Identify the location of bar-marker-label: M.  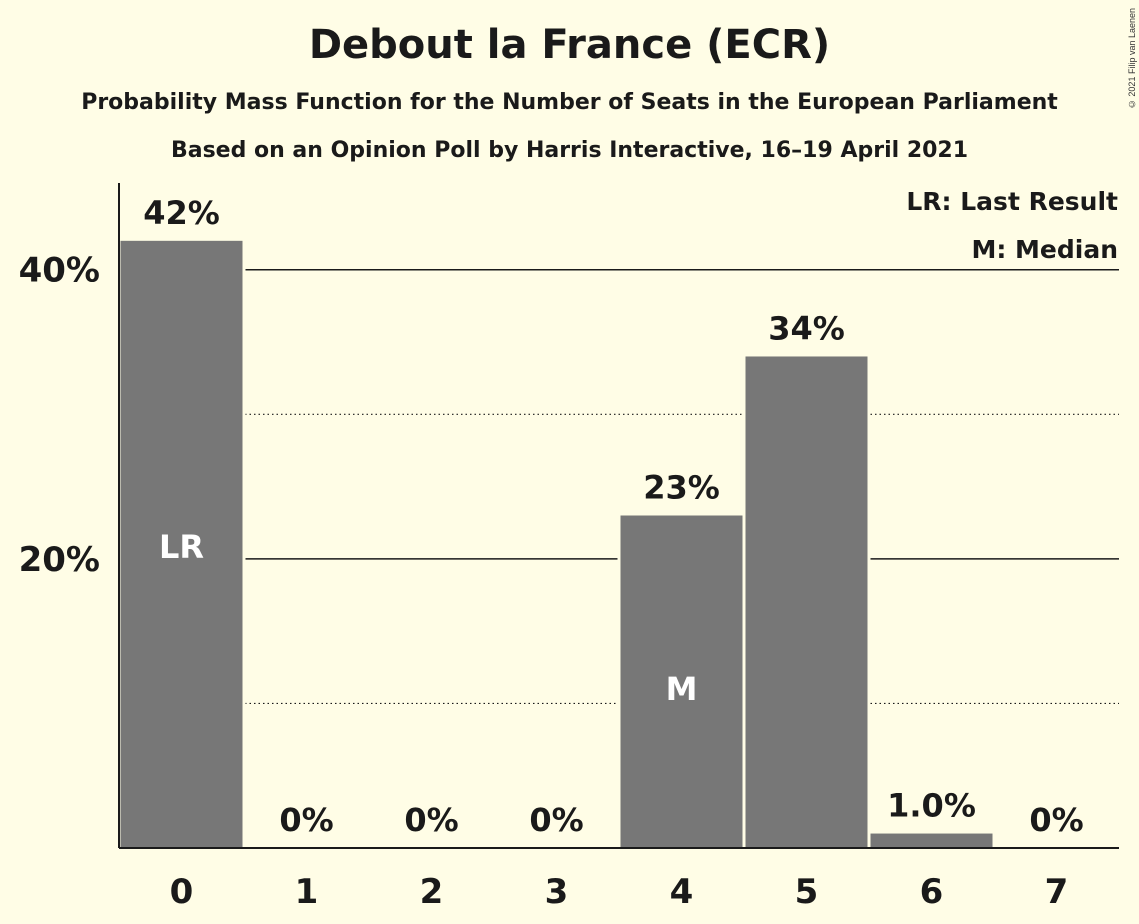
(682, 689).